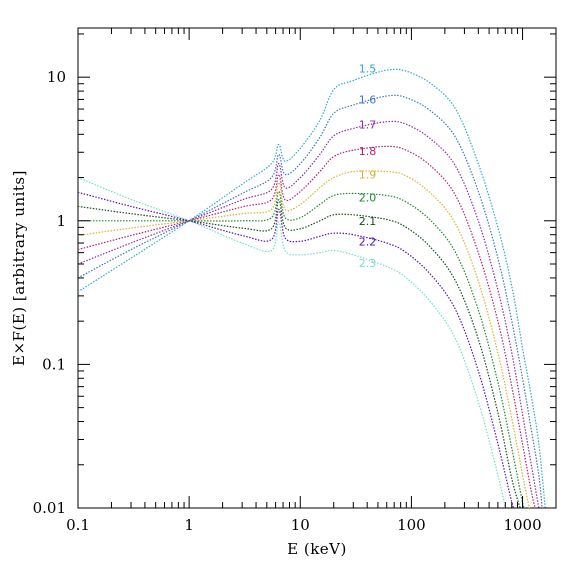  Describe the element at coordinates (368, 151) in the screenshot. I see `series-label-1-8: 1.8` at that location.